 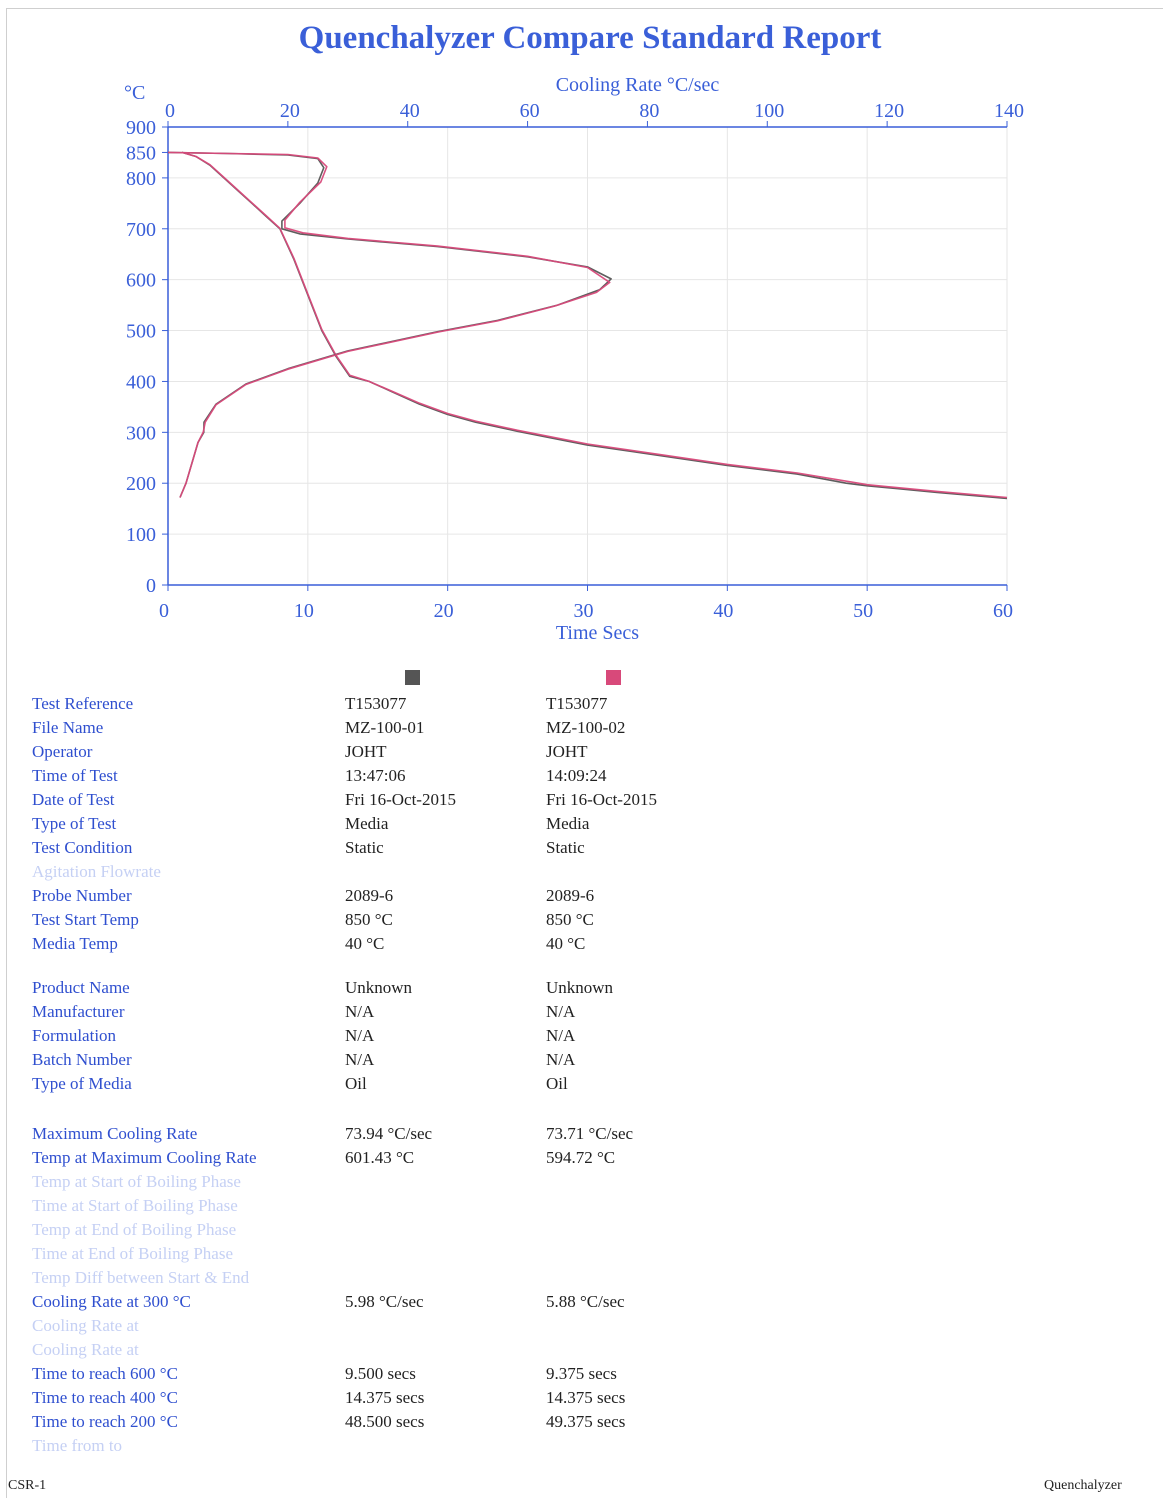 I want to click on table-row: Temp at End of Boiling Phase, so click(x=581, y=1231).